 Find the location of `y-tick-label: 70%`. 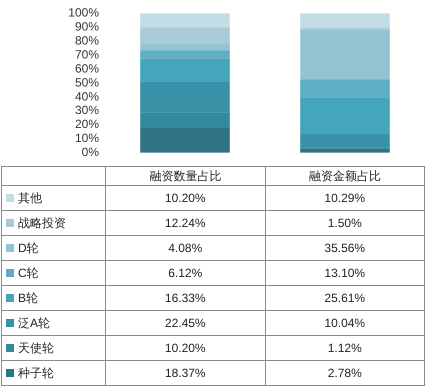

y-tick-label: 70% is located at coordinates (87, 54).